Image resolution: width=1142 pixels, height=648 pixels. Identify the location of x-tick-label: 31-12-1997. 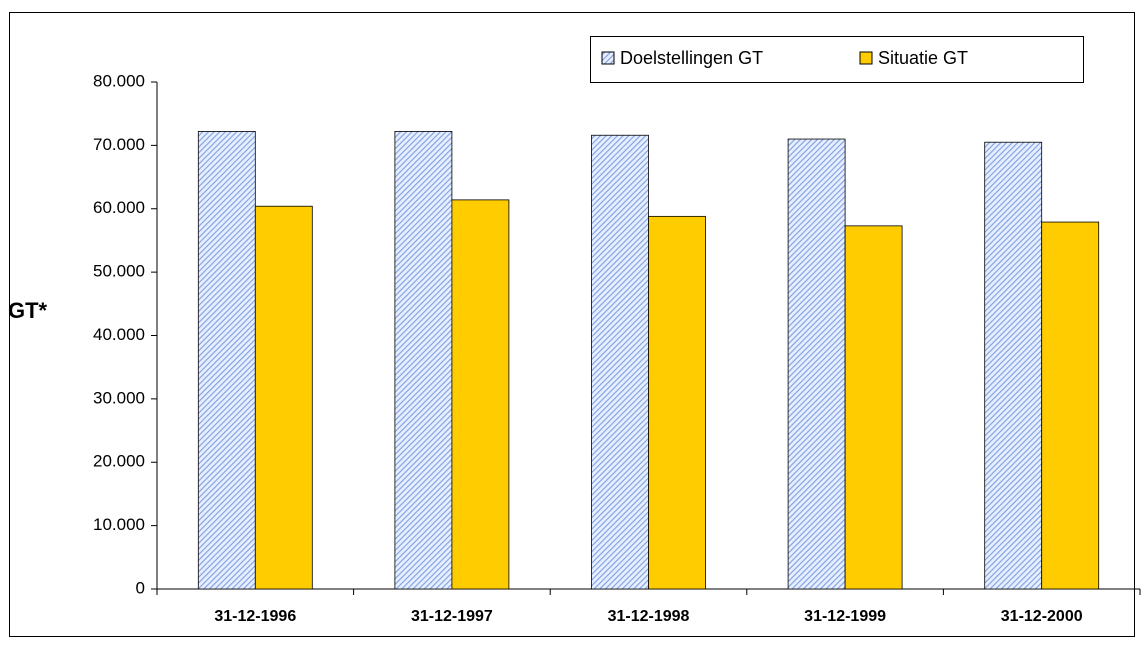
(452, 616).